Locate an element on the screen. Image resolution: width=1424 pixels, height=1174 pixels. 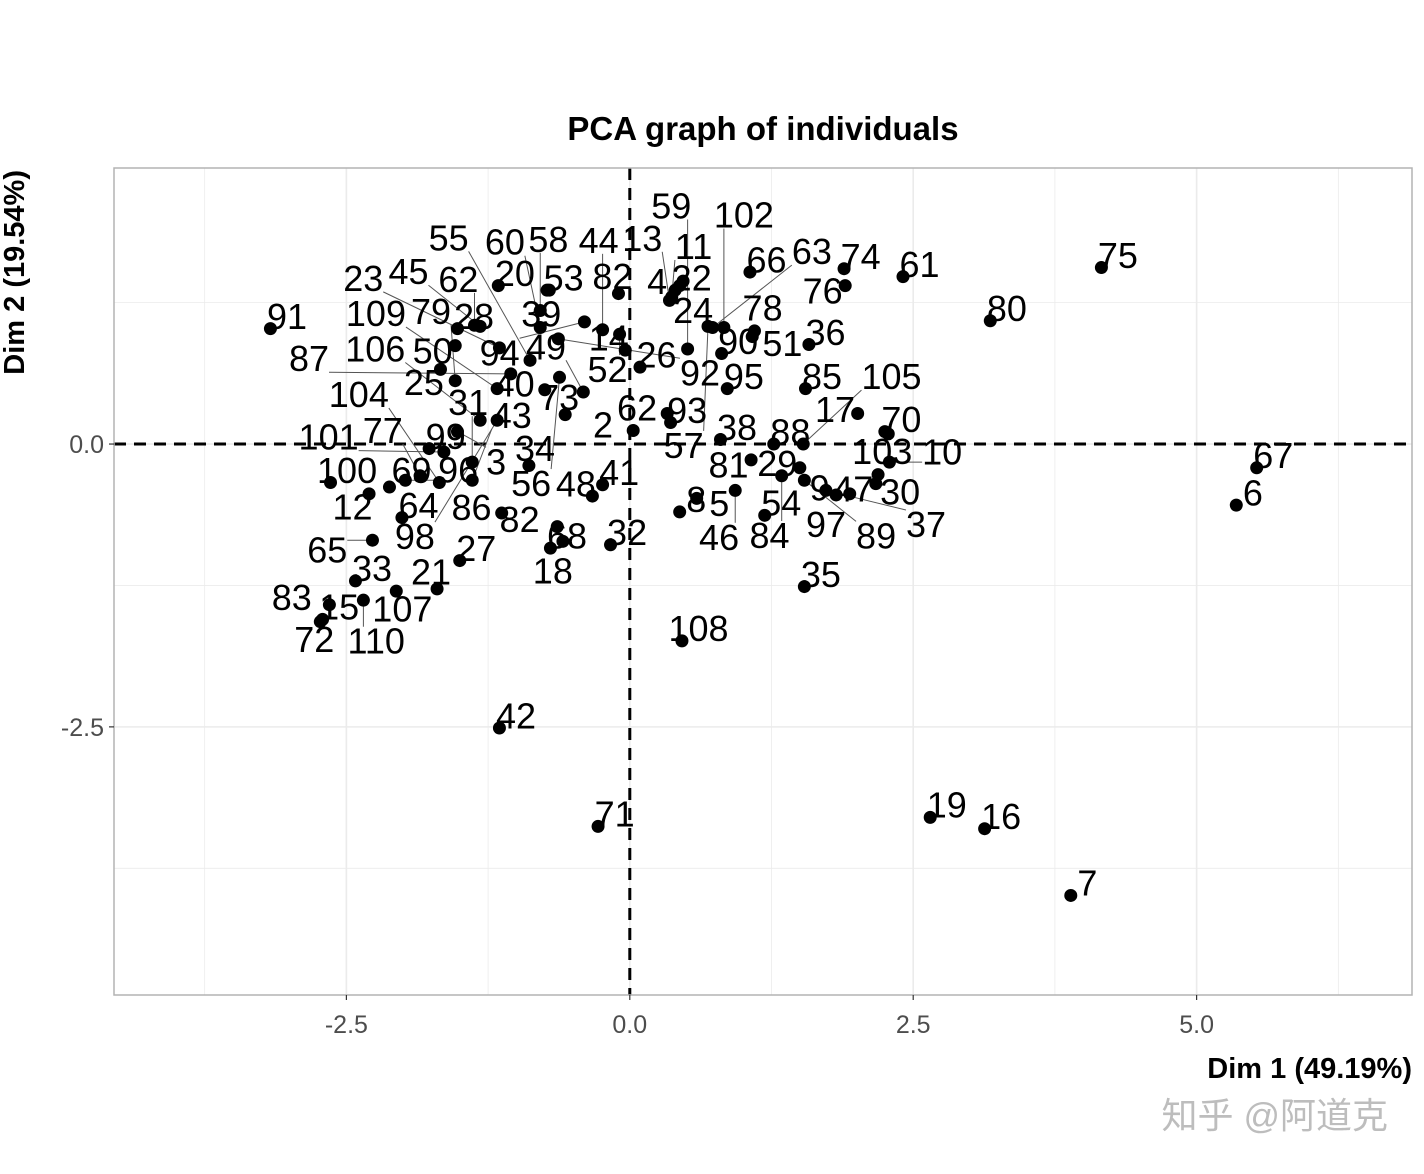
point-label: 70 is located at coordinates (901, 419).